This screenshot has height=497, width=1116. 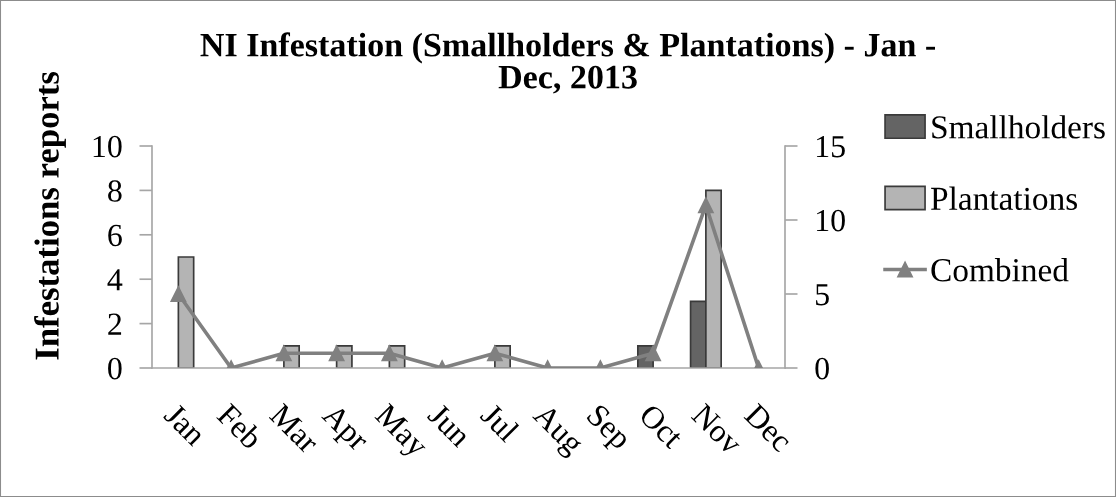 I want to click on y-tick-label: 6, so click(x=115, y=235).